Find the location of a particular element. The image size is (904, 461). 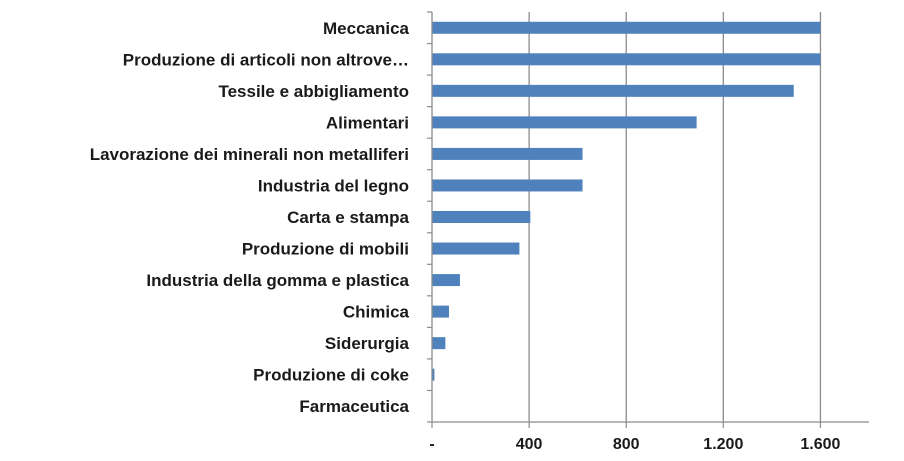

category-label-12: Farmaceutica is located at coordinates (354, 406).